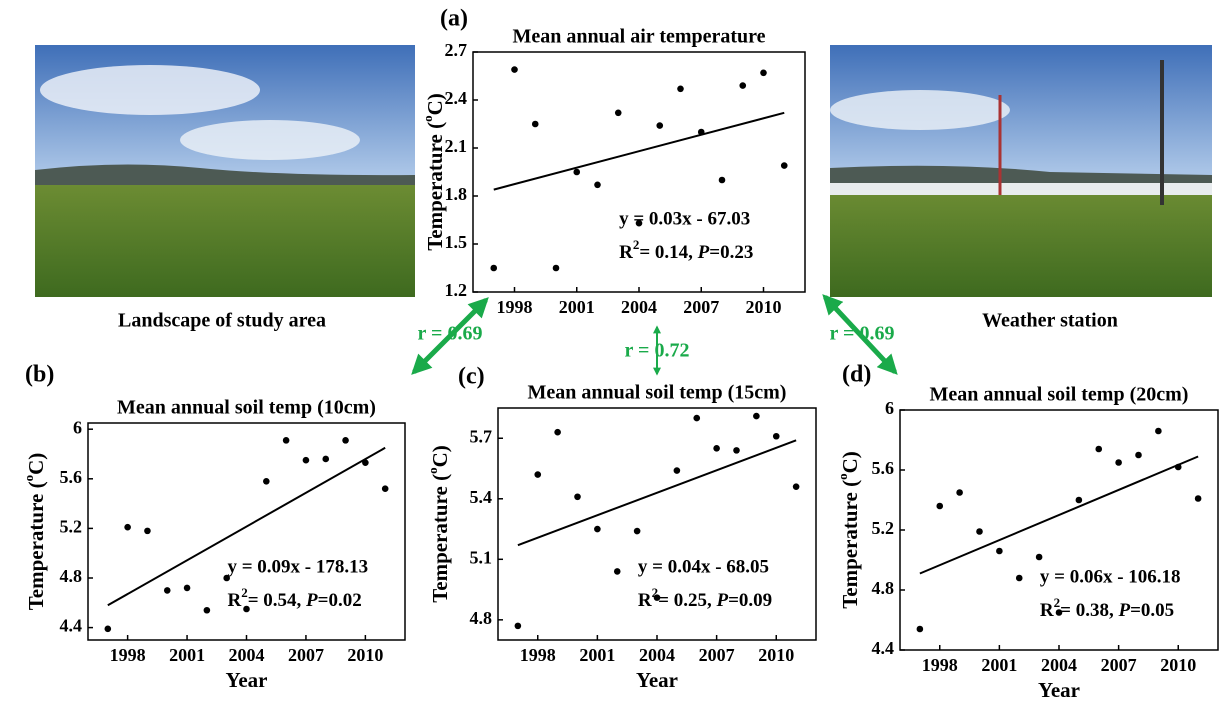  Describe the element at coordinates (705, 598) in the screenshot. I see `fit-stats: R2= 0.25, P=0.09` at that location.